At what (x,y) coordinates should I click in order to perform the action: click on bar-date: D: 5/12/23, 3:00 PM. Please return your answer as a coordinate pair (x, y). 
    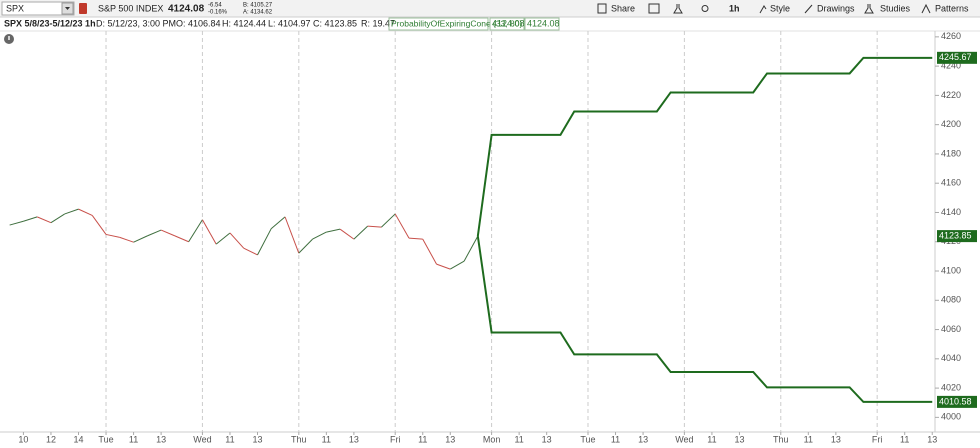
    Looking at the image, I should click on (136, 23).